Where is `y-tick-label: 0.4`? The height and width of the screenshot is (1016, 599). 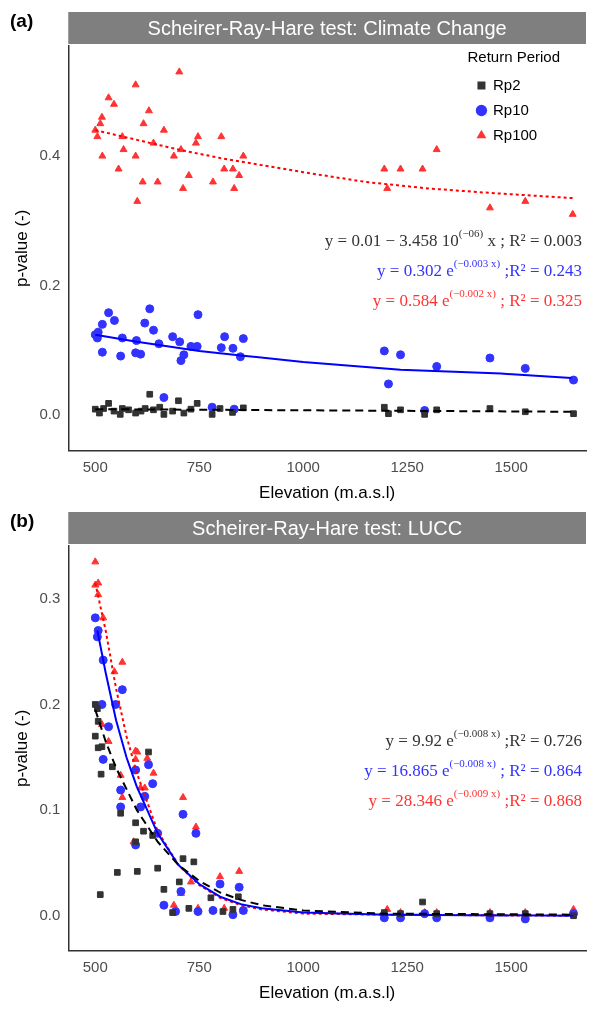
y-tick-label: 0.4 is located at coordinates (50, 155).